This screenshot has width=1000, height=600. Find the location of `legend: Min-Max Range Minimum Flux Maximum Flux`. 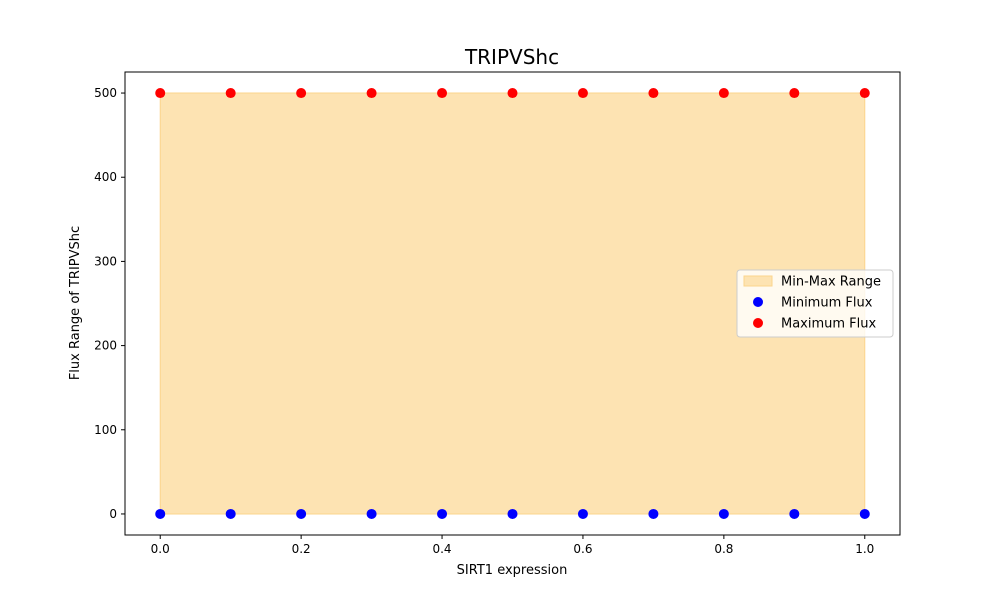

legend: Min-Max Range Minimum Flux Maximum Flux is located at coordinates (815, 303).